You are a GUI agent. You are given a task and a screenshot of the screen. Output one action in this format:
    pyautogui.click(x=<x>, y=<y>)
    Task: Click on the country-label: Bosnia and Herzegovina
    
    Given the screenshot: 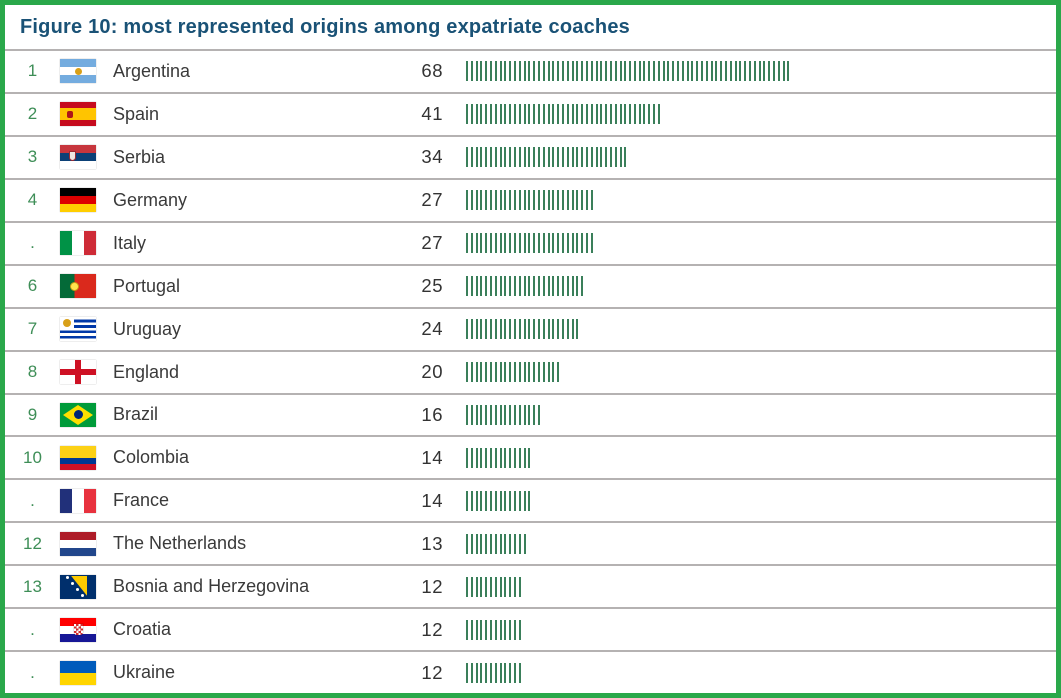 What is the action you would take?
    pyautogui.click(x=211, y=586)
    